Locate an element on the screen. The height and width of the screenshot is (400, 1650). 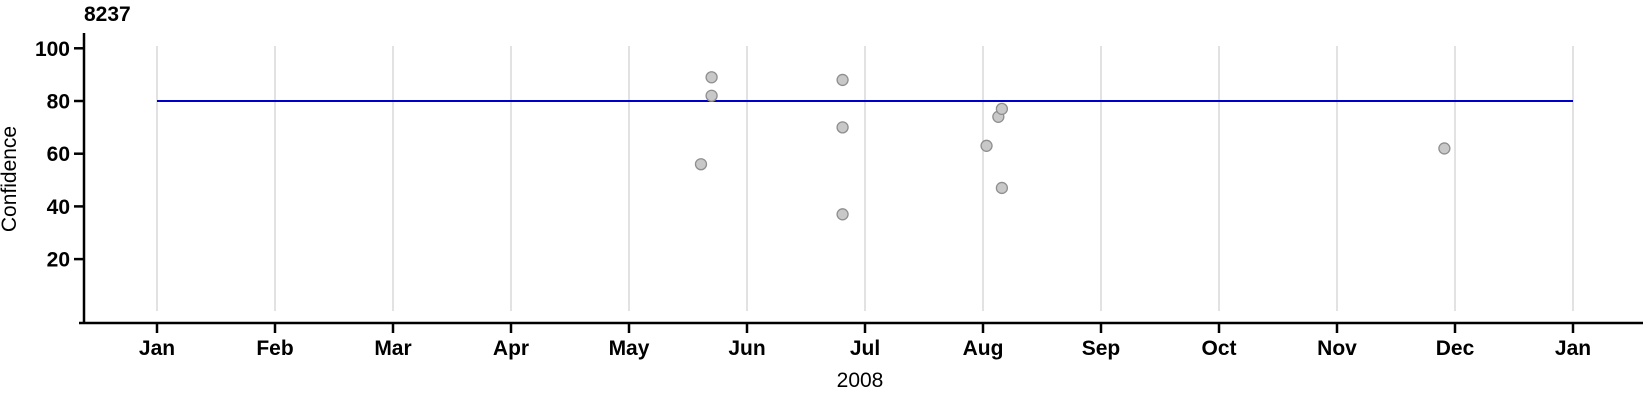
x-tick-label: Nov is located at coordinates (1337, 348).